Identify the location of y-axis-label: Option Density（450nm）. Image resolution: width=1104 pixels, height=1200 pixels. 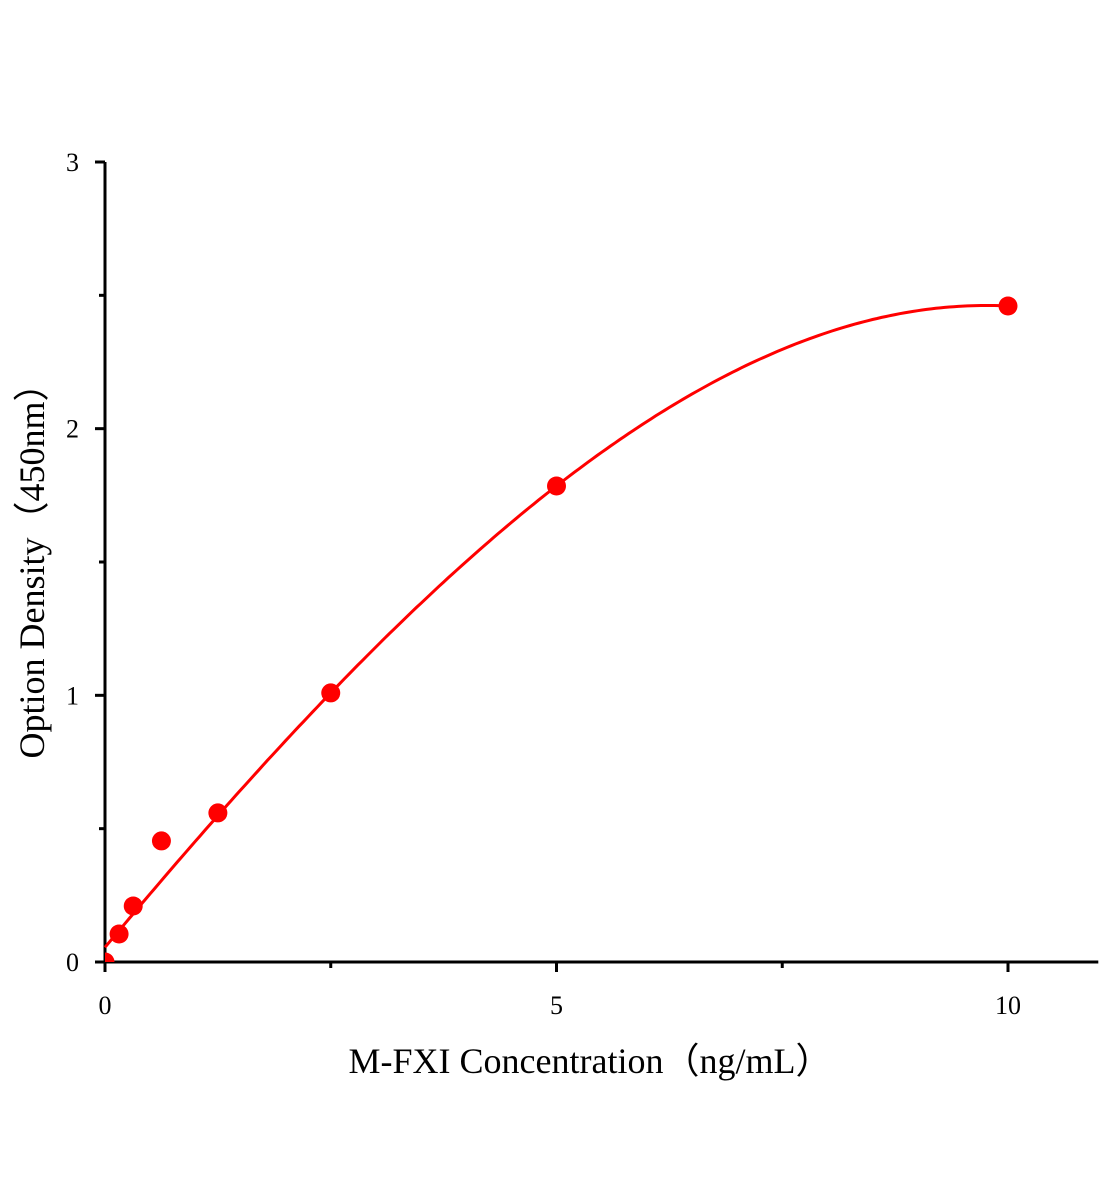
(32, 562).